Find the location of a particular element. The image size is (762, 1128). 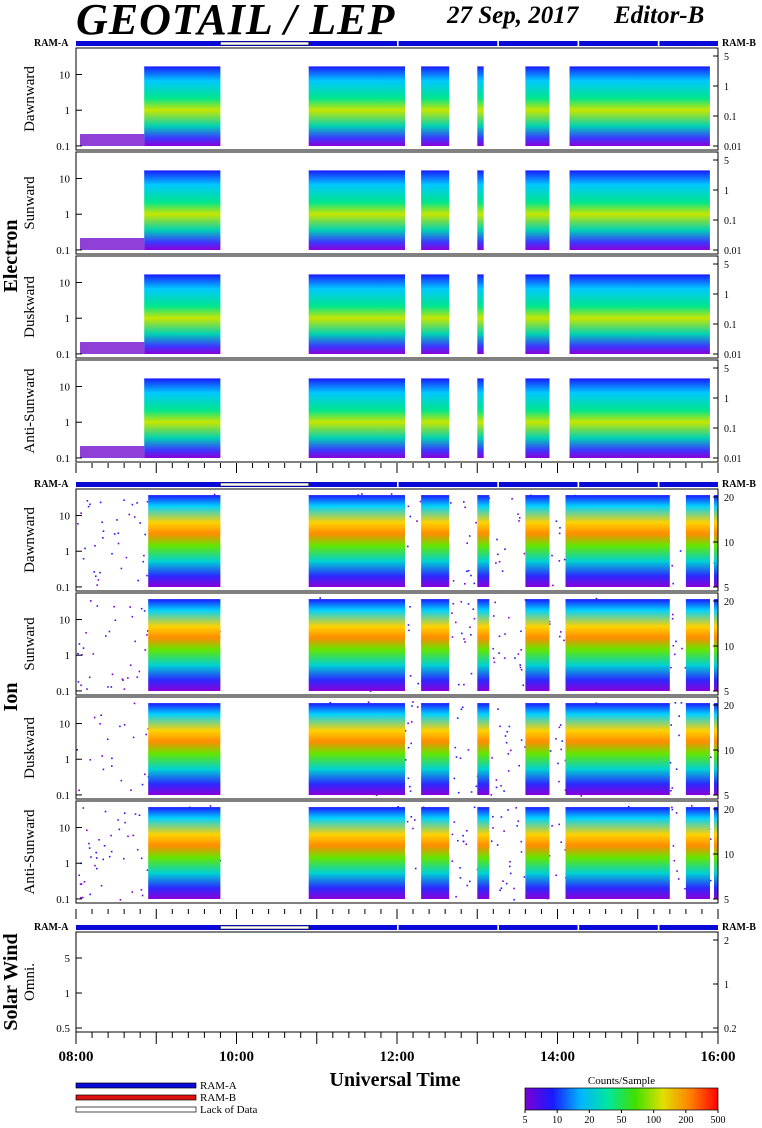

y-tick-label-right: 1 is located at coordinates (726, 399).